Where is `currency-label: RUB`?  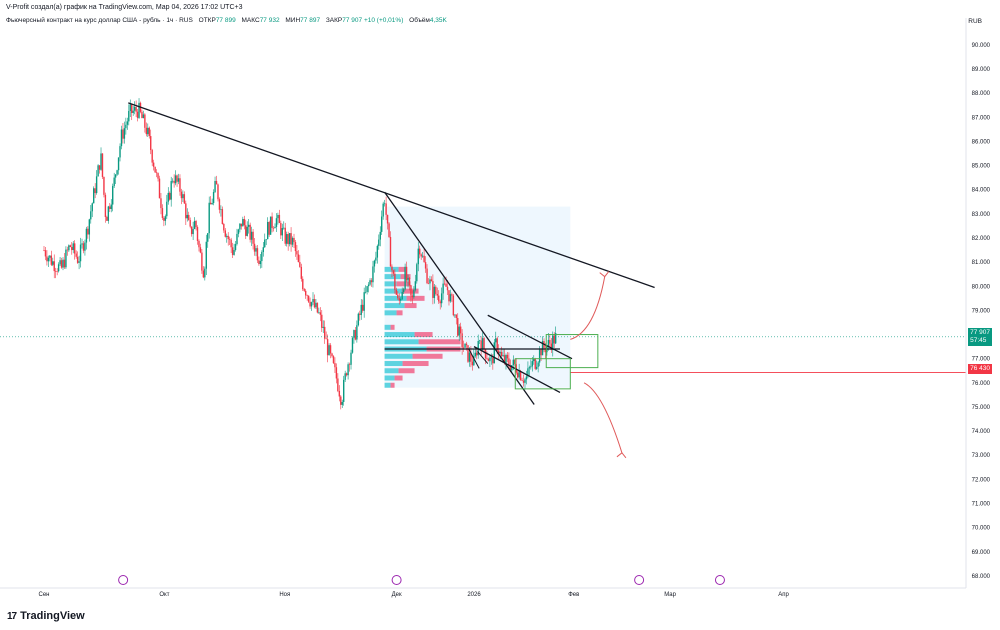
currency-label: RUB is located at coordinates (975, 21).